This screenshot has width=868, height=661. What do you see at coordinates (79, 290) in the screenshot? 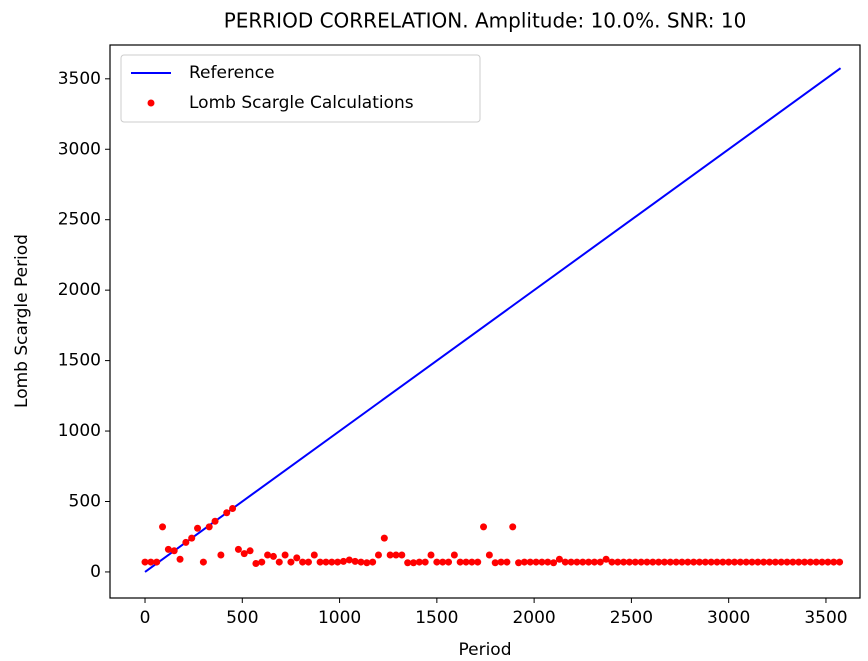
I see `y-tick-label: 2000` at bounding box center [79, 290].